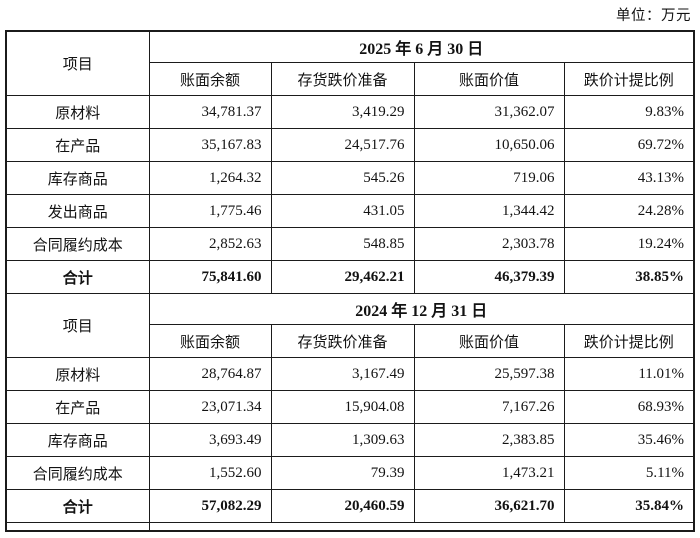 Image resolution: width=700 pixels, height=538 pixels. Describe the element at coordinates (489, 506) in the screenshot. I see `total-value-cell: 36,621.70` at that location.